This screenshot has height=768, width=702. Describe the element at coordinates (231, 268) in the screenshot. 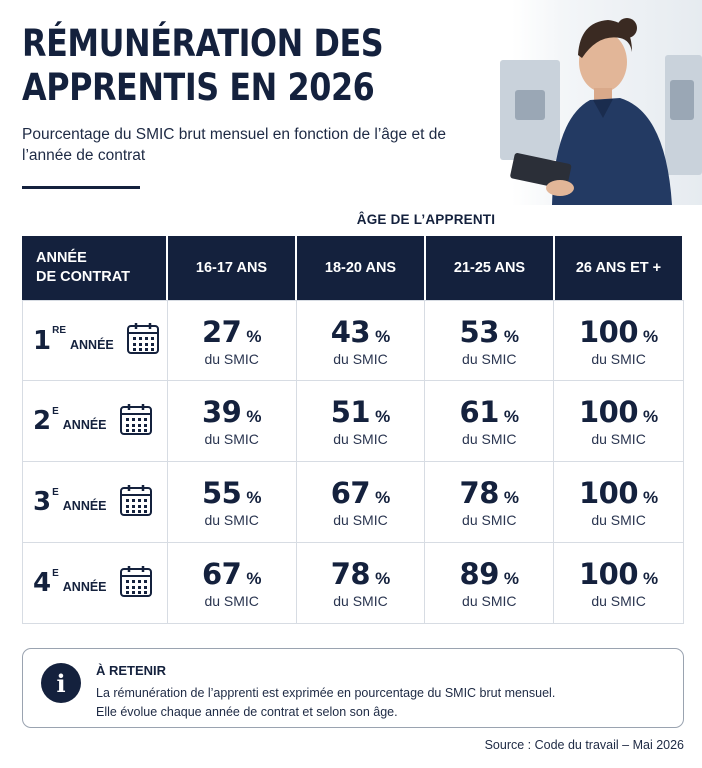

I see `column-header-16-17: 16-17 ANS` at that location.